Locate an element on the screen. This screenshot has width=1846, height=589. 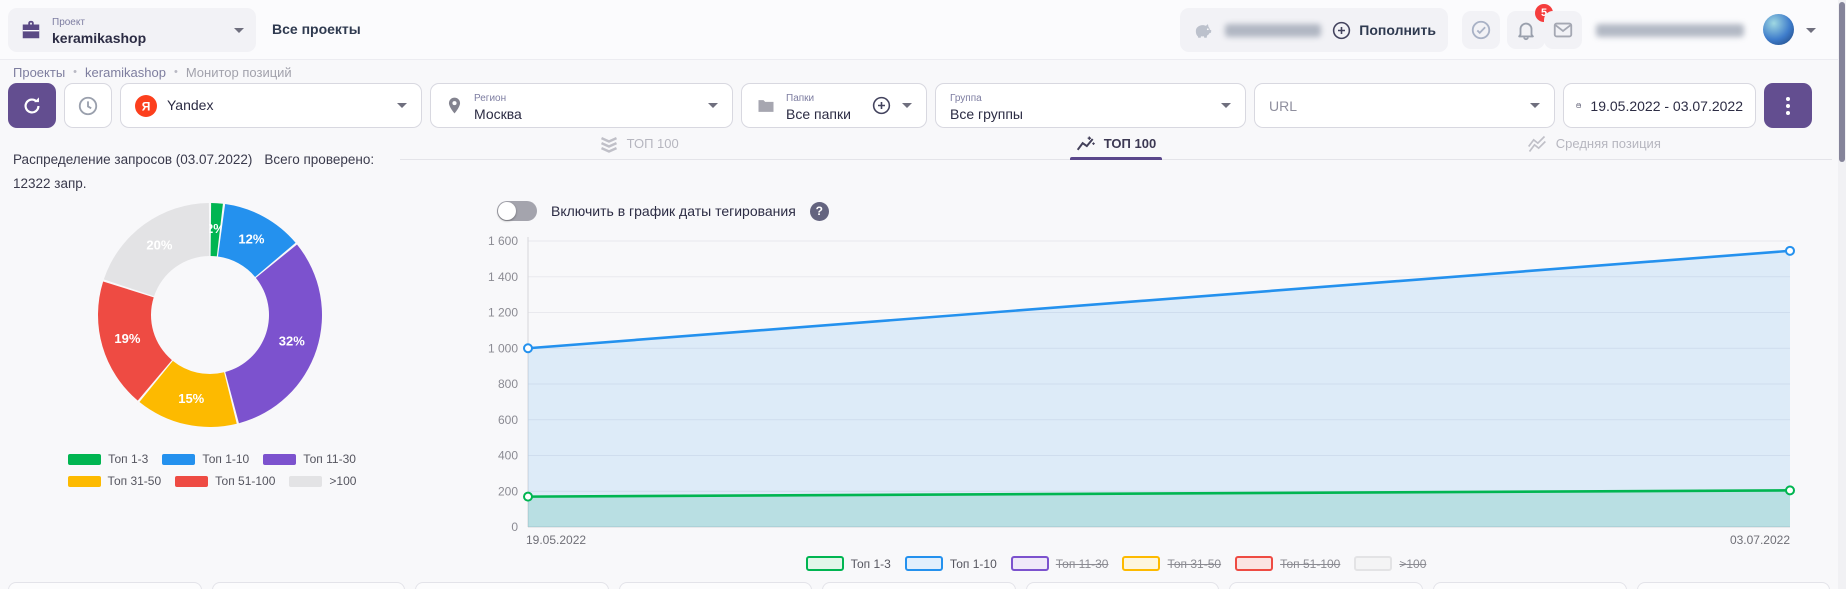
breadcrumb-item: keramikashop is located at coordinates (125, 72).